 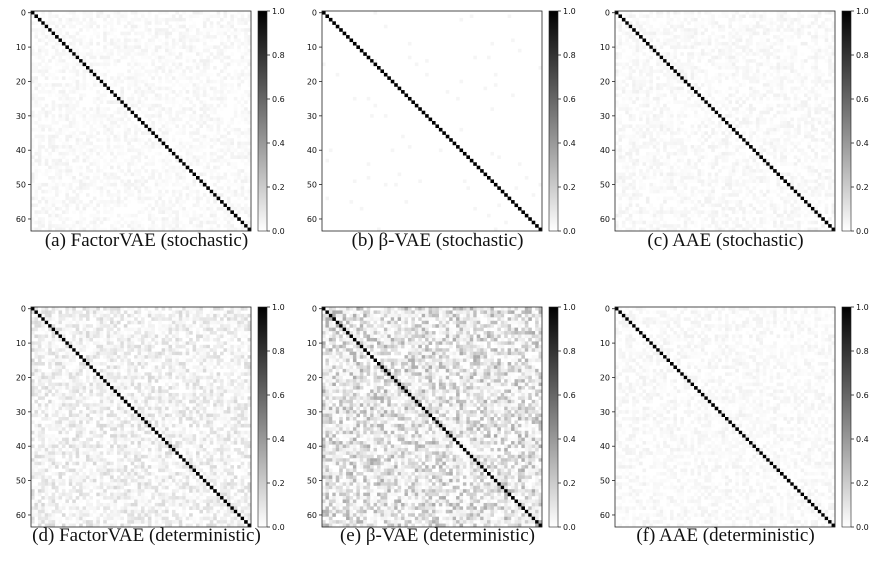 I want to click on y-tick-label: 60, so click(x=21, y=219).